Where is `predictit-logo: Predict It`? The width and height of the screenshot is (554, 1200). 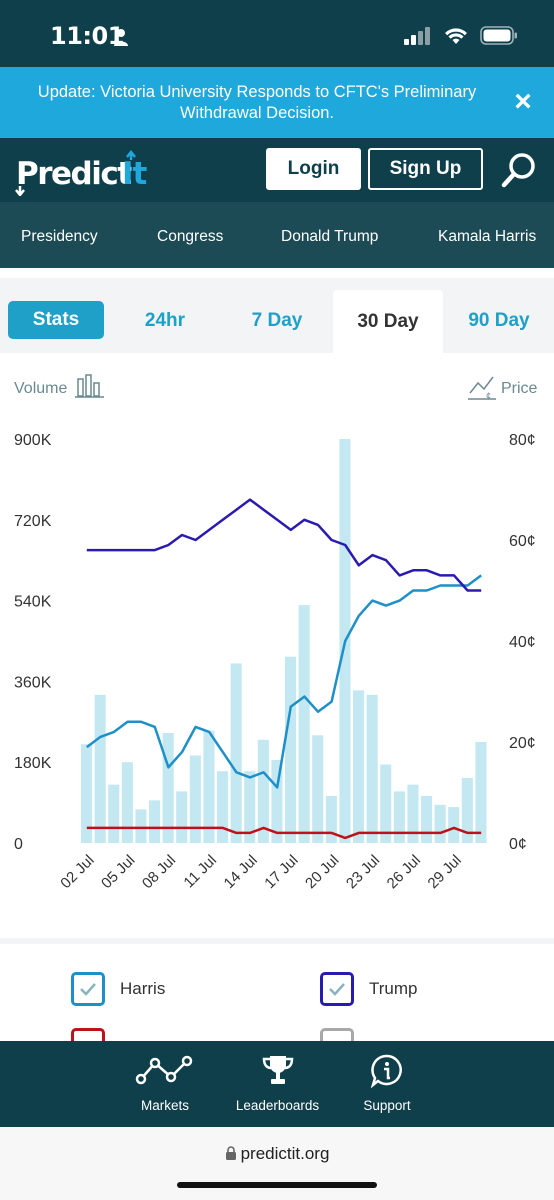 predictit-logo: Predict It is located at coordinates (86, 172).